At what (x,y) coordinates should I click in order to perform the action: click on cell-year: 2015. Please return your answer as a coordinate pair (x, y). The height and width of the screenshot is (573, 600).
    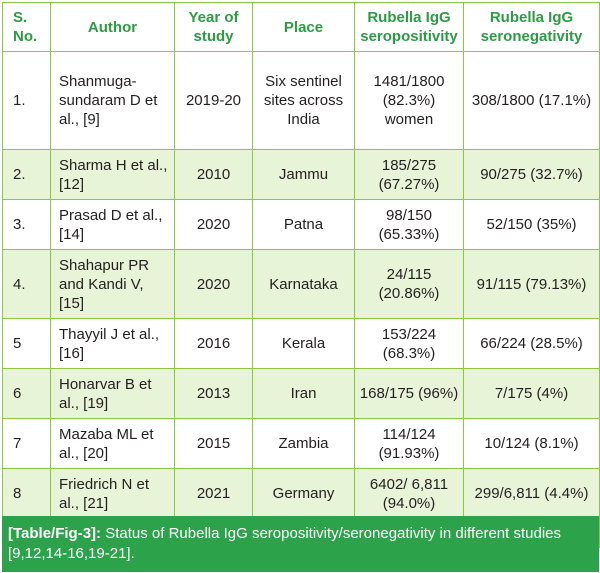
    Looking at the image, I should click on (213, 443).